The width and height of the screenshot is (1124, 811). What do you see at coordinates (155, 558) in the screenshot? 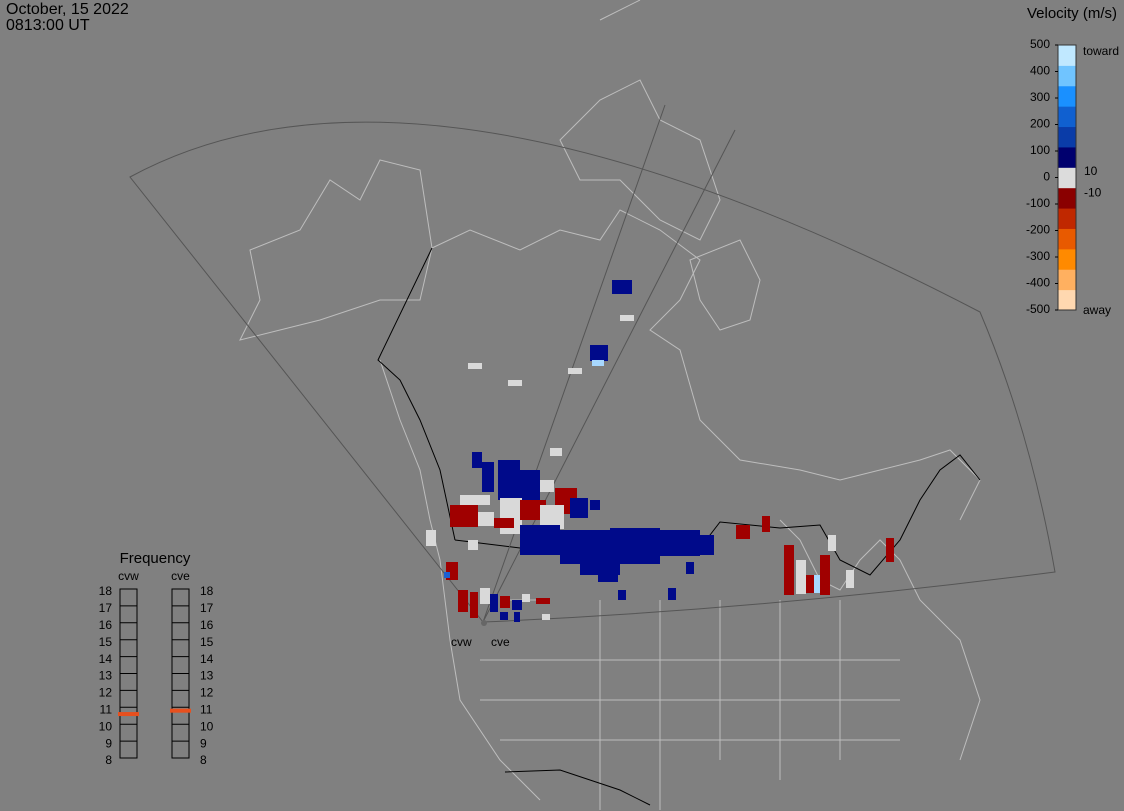
I see `frequency-title: Frequency` at bounding box center [155, 558].